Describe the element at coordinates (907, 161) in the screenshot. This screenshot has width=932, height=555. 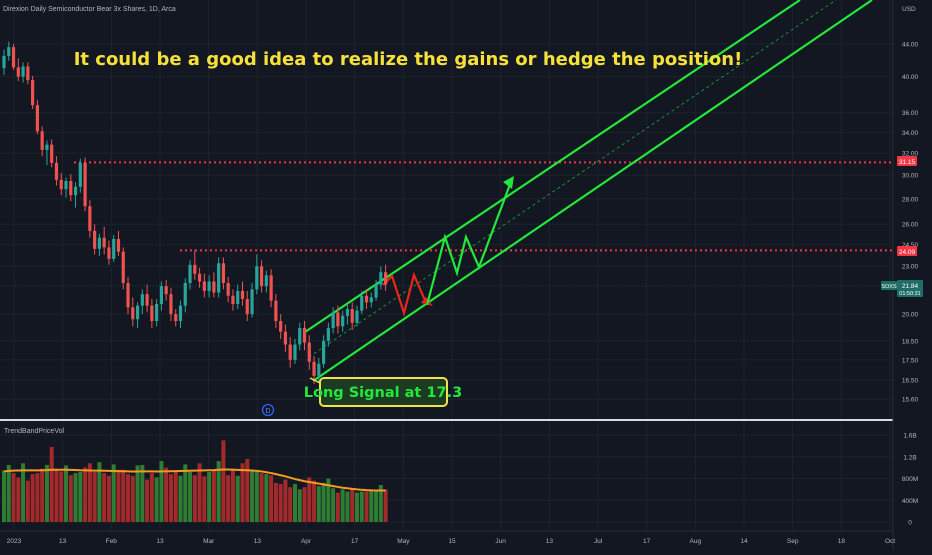
I see `badge-resistance-high: 31.15` at that location.